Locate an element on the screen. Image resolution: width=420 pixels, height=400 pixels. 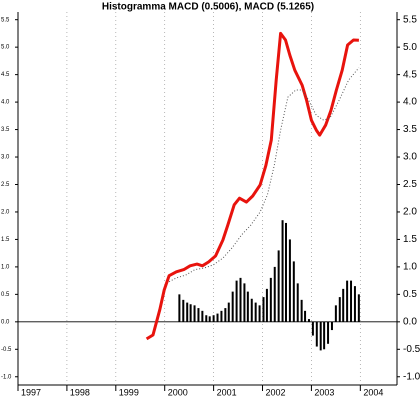
y-tick-label-right: -0.5 is located at coordinates (411, 349).